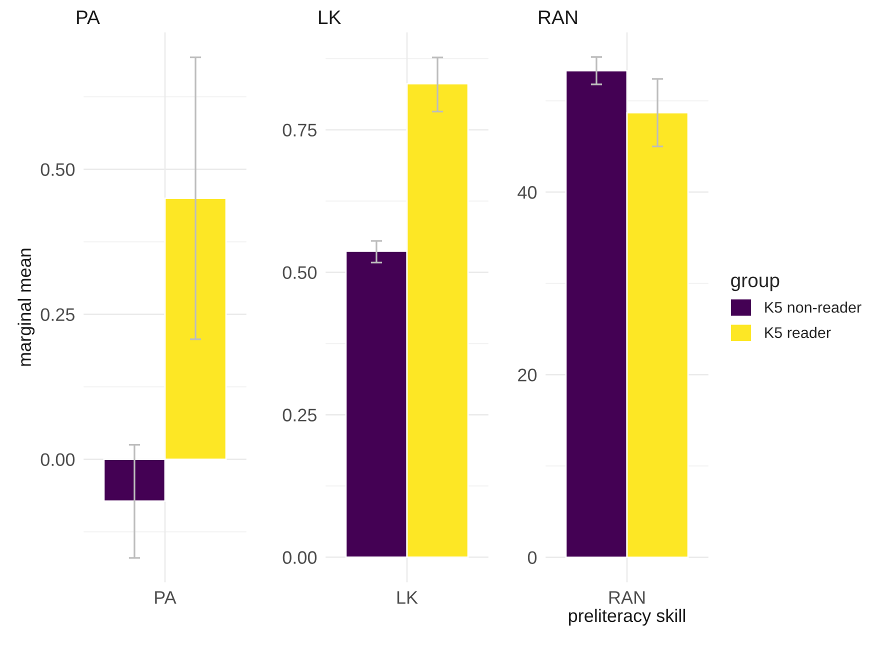 This screenshot has width=880, height=647. I want to click on legend-label: K5 reader, so click(798, 332).